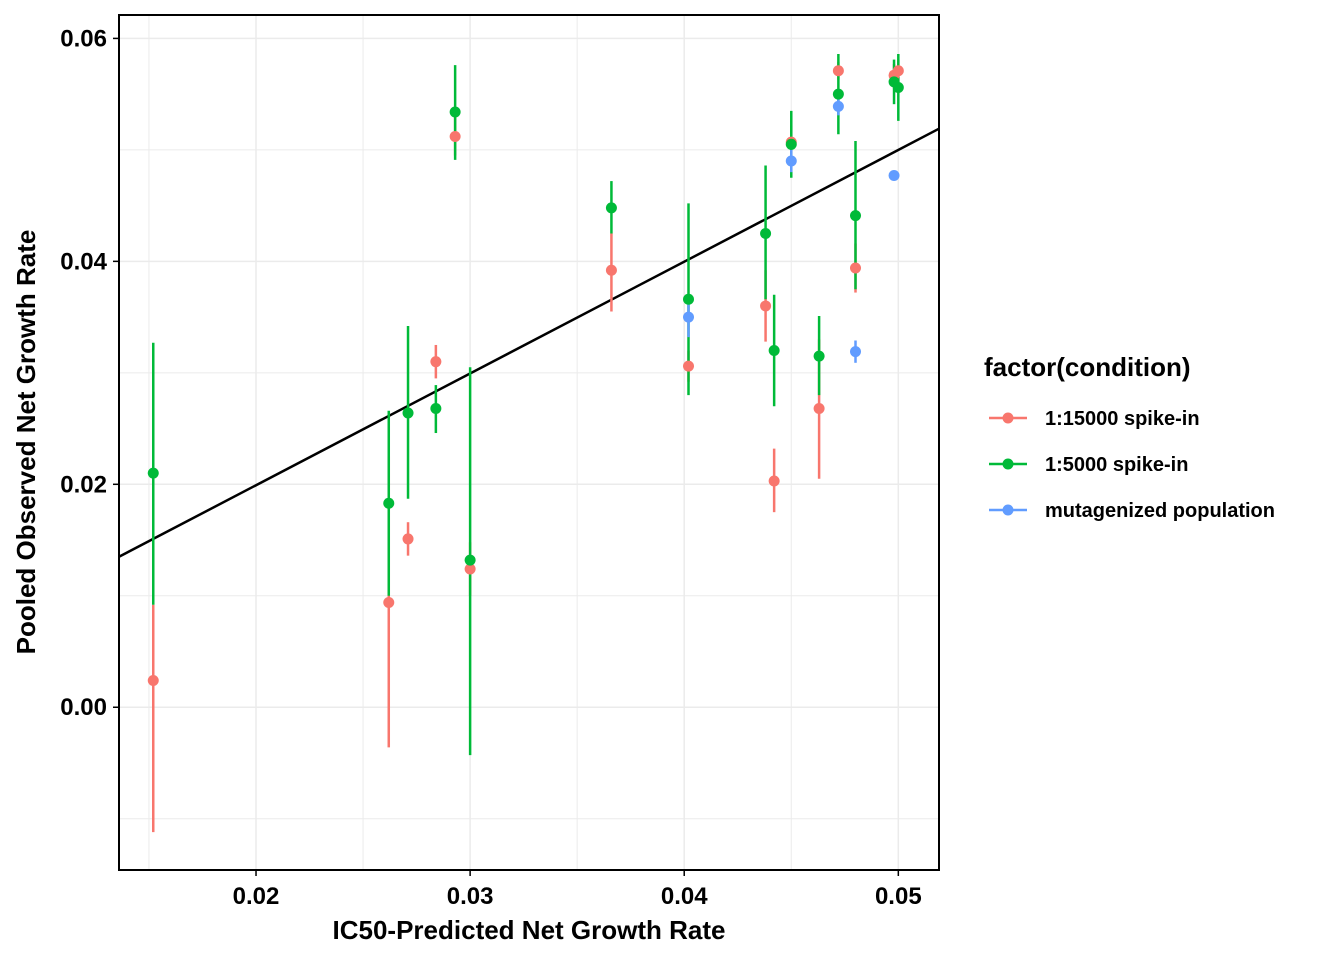  Describe the element at coordinates (26, 442) in the screenshot. I see `y-axis-title: Pooled Observed Net Growth Rate` at that location.